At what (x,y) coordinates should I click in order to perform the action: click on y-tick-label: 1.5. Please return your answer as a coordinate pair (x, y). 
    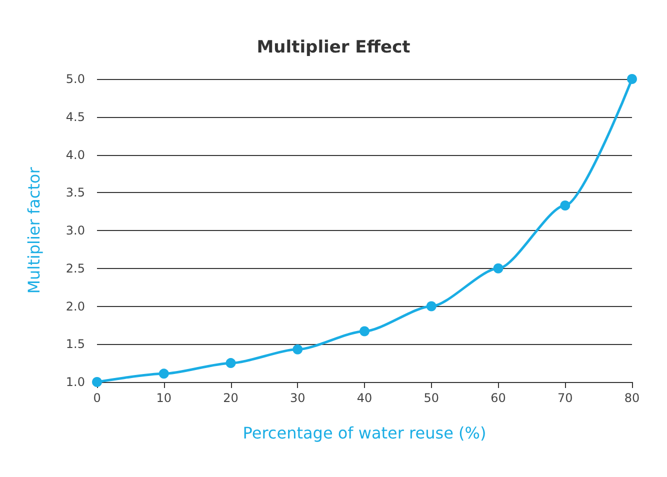
    Looking at the image, I should click on (75, 344).